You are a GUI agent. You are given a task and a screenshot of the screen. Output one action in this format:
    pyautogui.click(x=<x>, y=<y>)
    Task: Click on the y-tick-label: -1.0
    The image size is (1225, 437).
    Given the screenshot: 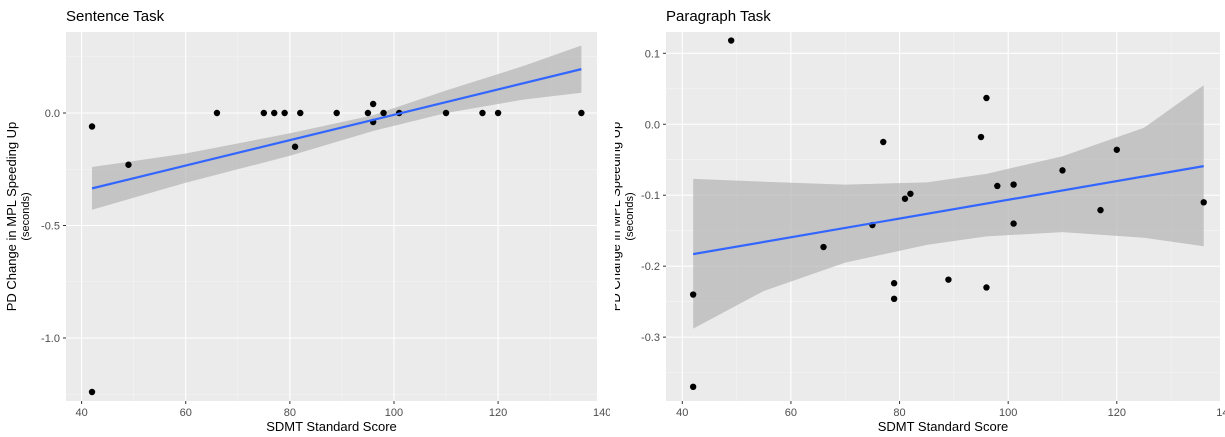 What is the action you would take?
    pyautogui.click(x=50, y=339)
    